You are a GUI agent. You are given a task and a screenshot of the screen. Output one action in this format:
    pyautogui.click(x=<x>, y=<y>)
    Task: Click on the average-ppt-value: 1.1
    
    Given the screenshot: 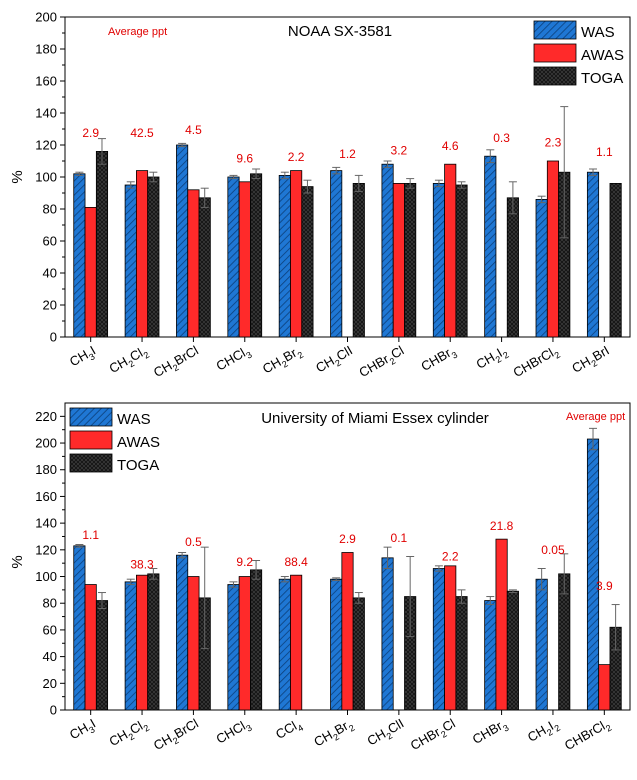 What is the action you would take?
    pyautogui.click(x=604, y=152)
    